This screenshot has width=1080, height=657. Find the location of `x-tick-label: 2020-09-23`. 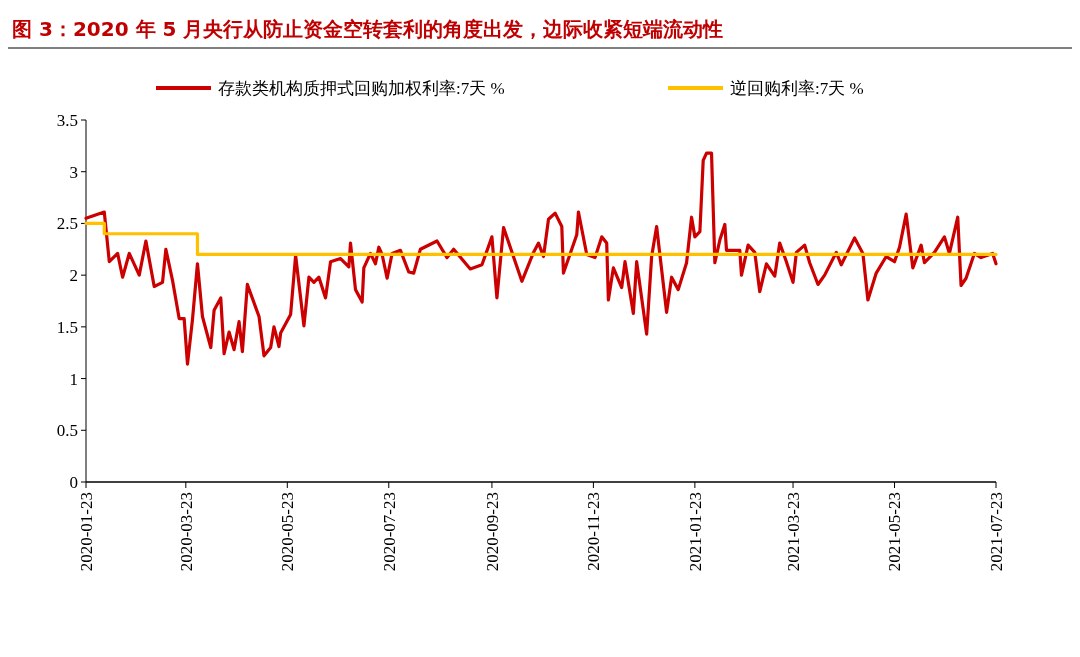

x-tick-label: 2020-09-23 is located at coordinates (492, 532).